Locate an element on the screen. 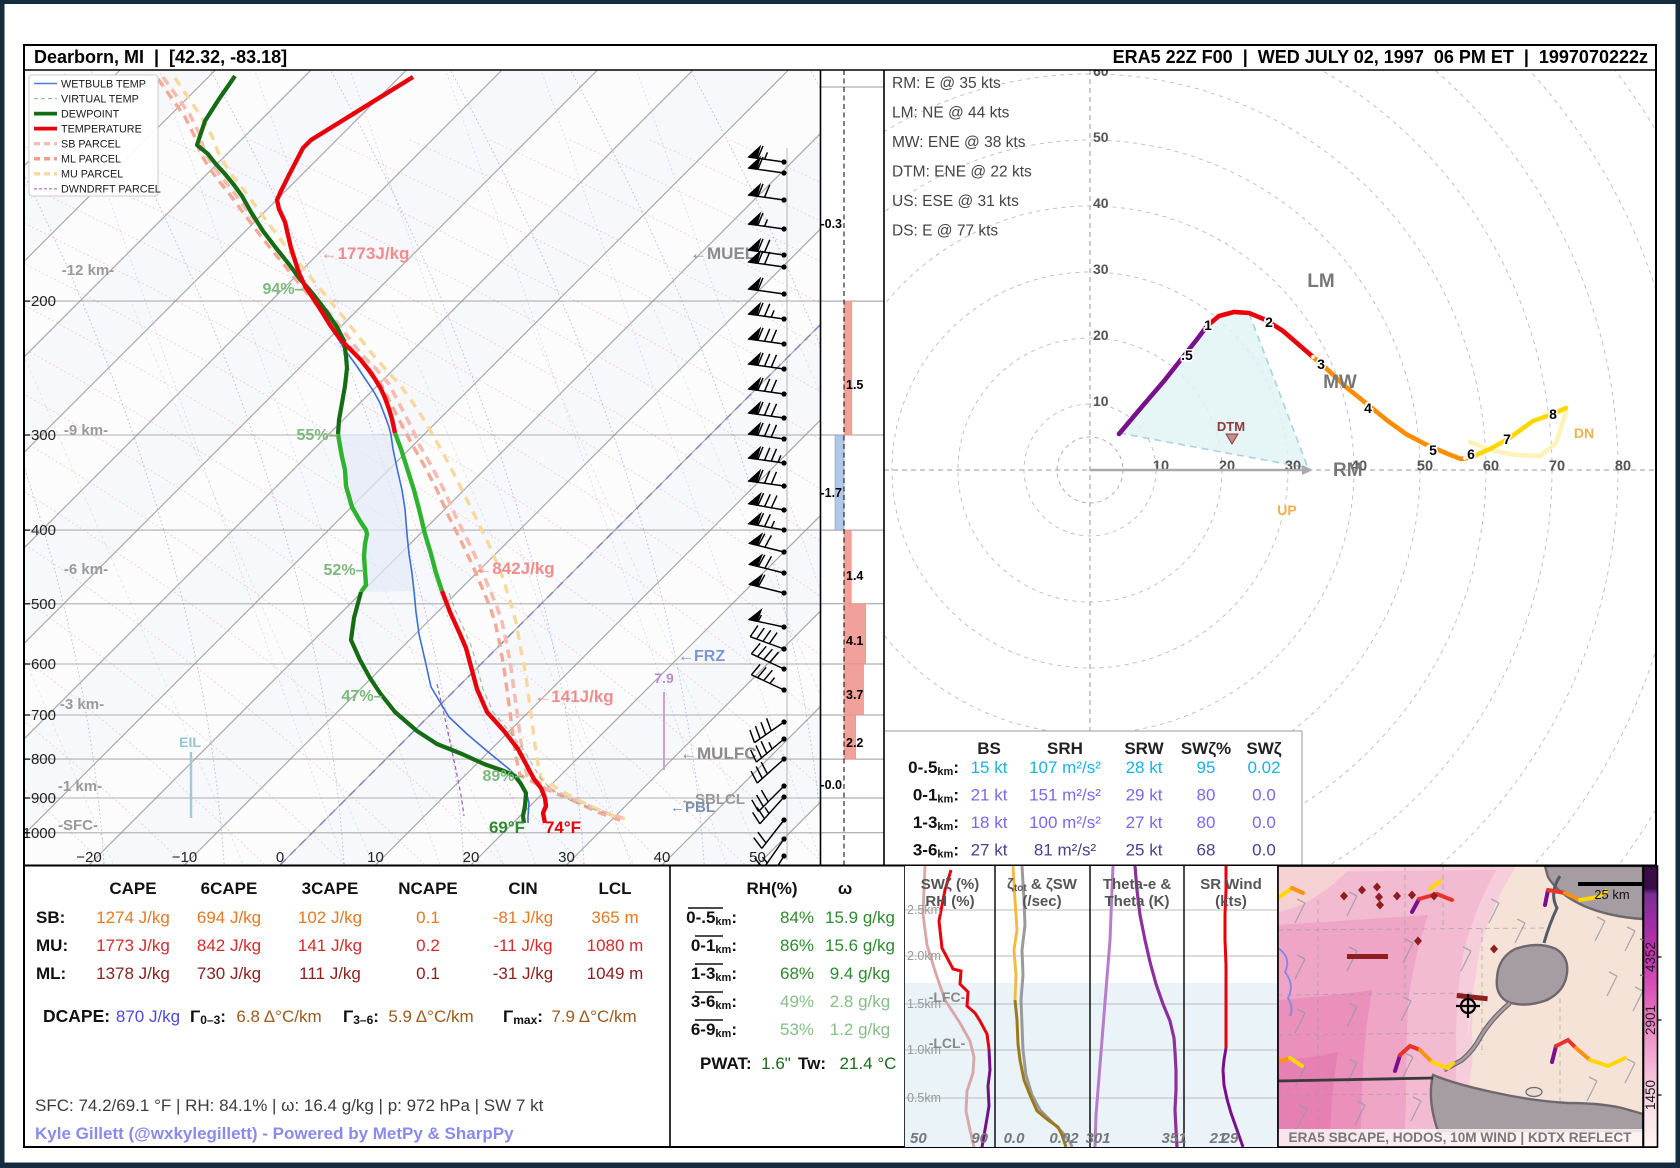  svg-text: 81 m²/s² is located at coordinates (1065, 850).